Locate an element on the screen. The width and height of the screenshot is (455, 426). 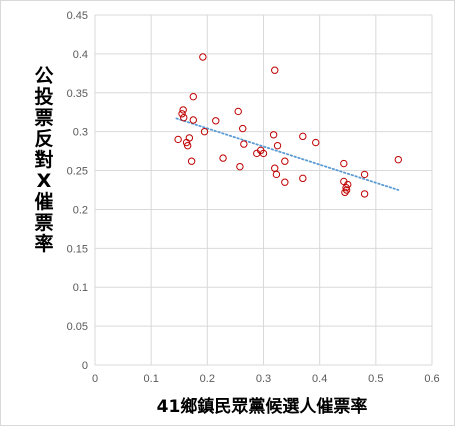
x-axis-title: 41鄉鎮民眾黨候選人催票率 is located at coordinates (262, 406).